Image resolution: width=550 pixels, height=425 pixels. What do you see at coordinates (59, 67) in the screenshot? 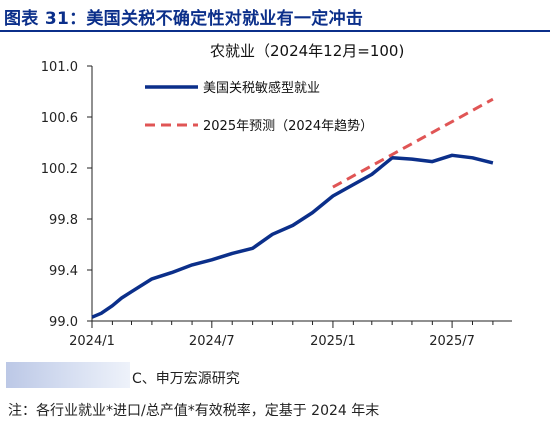
I see `y-tick-label: 101.0` at bounding box center [59, 67].